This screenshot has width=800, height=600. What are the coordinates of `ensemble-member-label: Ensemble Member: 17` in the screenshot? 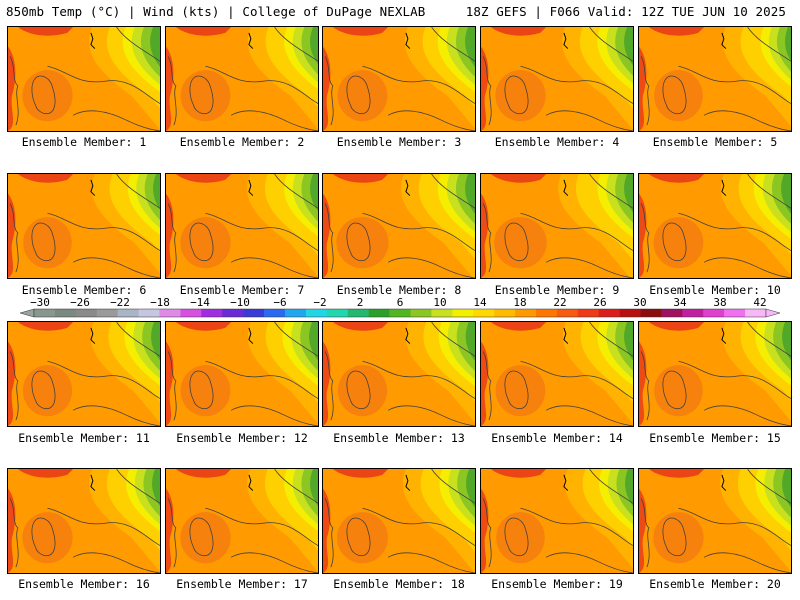 It's located at (242, 584).